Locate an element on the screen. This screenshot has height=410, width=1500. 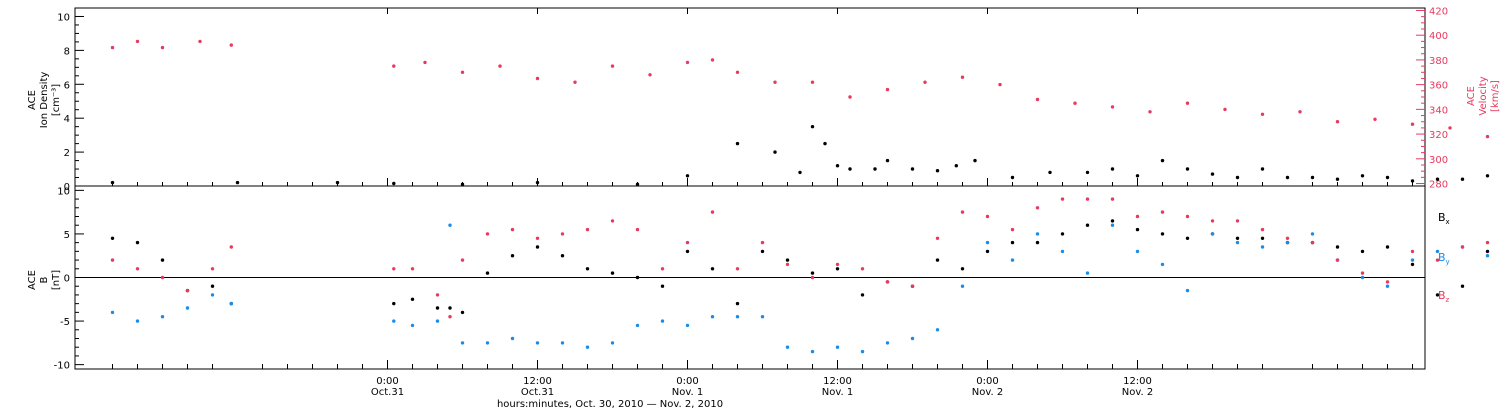
time-tick-label-date: Nov. 2 is located at coordinates (1137, 392).